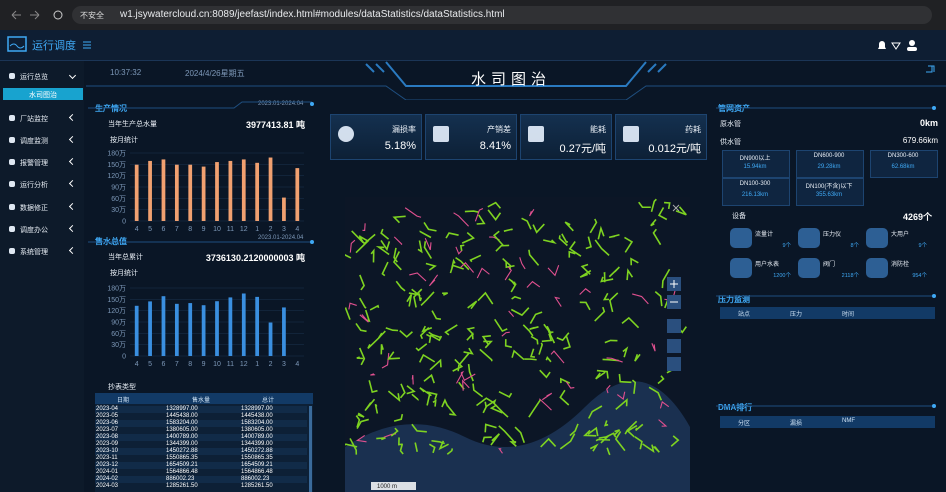  I want to click on nav-item: 水司图治, so click(43, 95).